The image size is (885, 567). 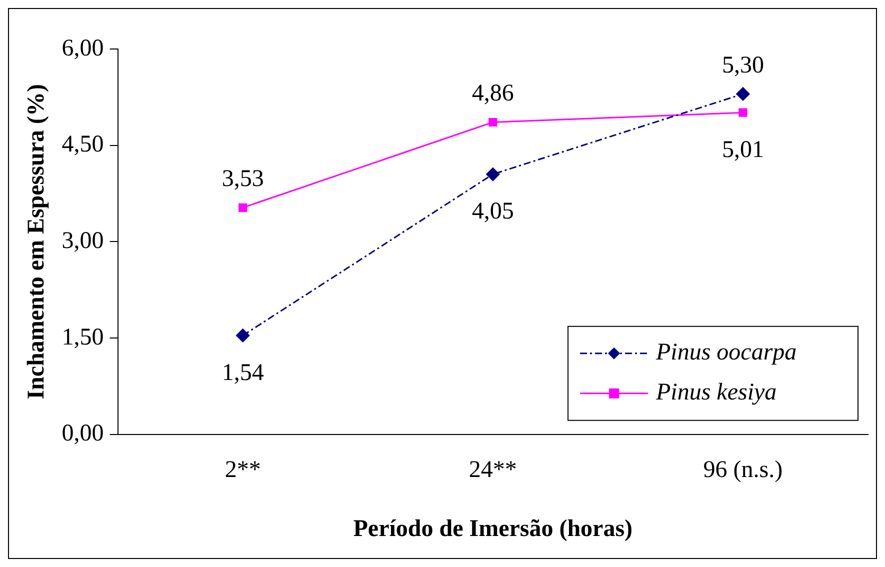 I want to click on legend-label: Pinus kesiya, so click(x=716, y=393).